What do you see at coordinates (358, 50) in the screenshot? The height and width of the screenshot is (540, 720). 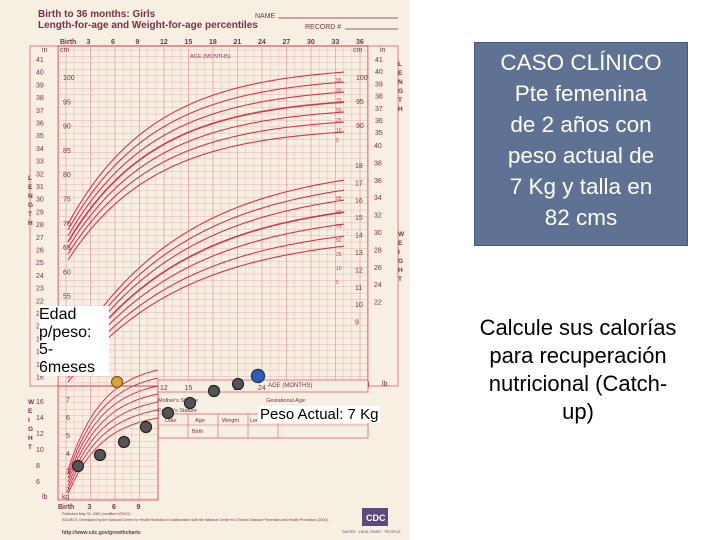 I see `cm-unit-right: cm` at bounding box center [358, 50].